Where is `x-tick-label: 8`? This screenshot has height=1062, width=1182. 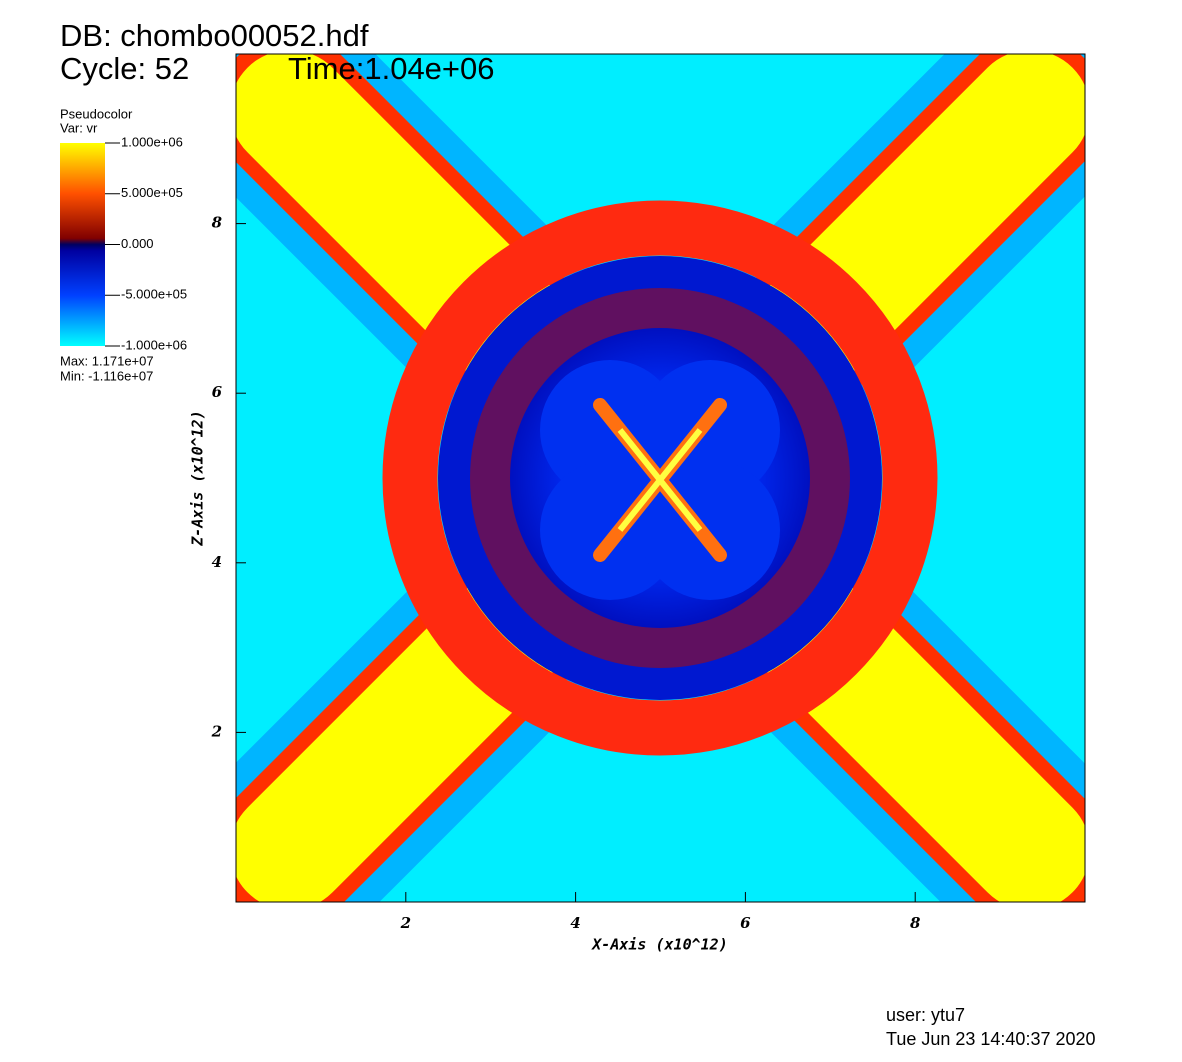 x-tick-label: 8 is located at coordinates (915, 923).